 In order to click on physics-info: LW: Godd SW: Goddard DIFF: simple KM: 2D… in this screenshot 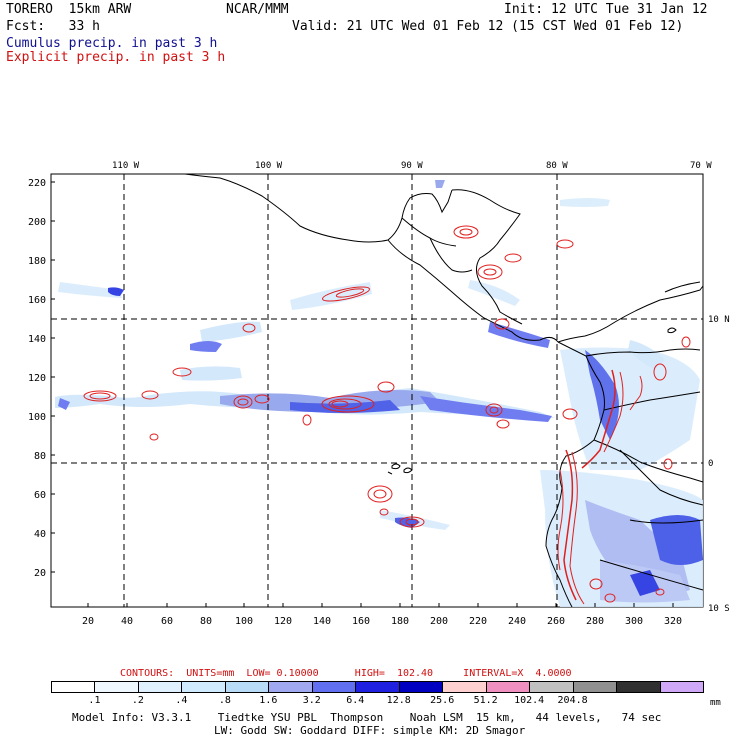, I will do `click(370, 730)`.